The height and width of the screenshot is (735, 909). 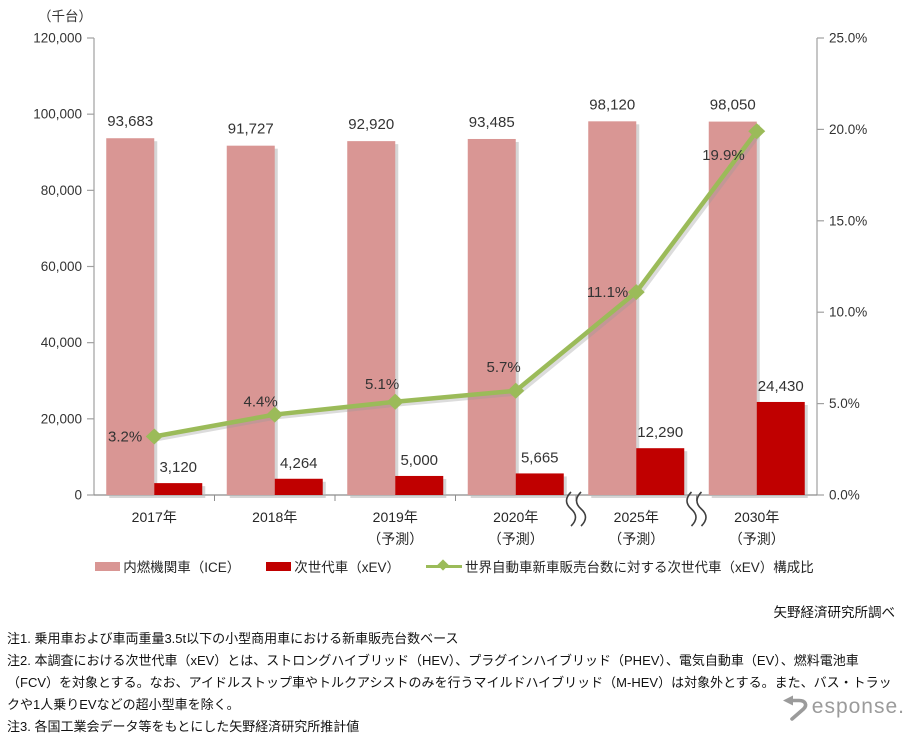 I want to click on ice-swatch-icon, so click(x=108, y=566).